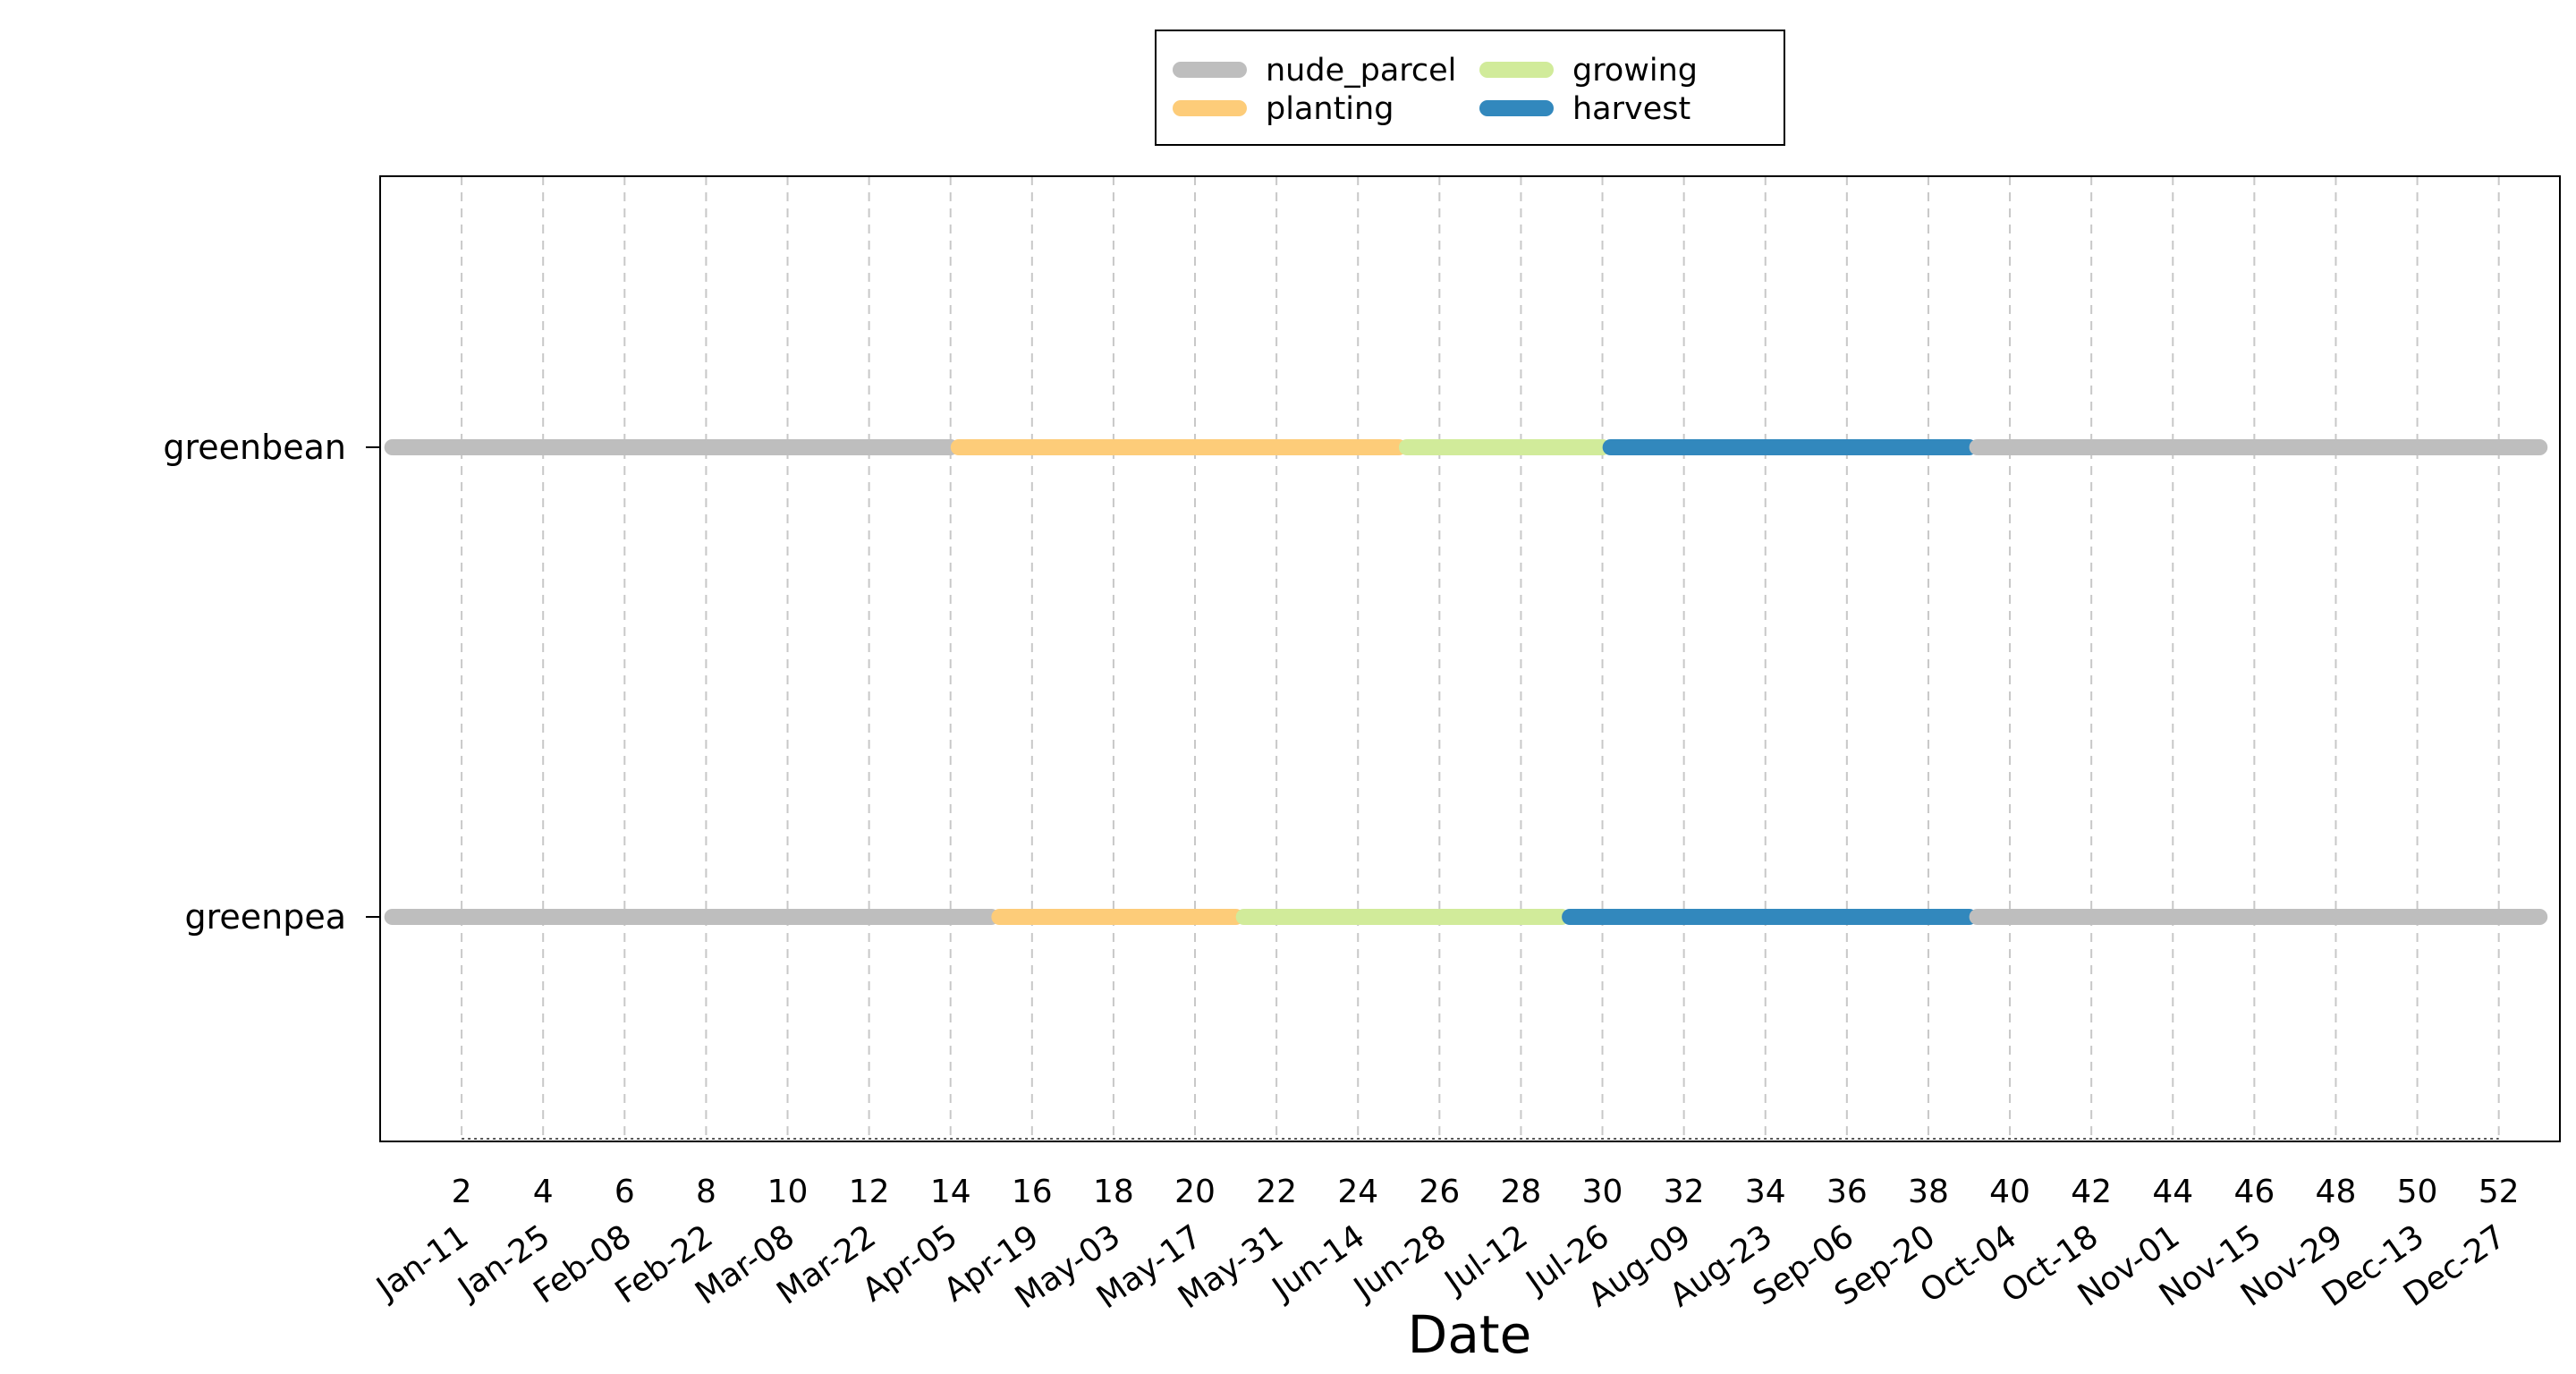 The height and width of the screenshot is (1374, 2576). What do you see at coordinates (2417, 1192) in the screenshot?
I see `x-tick-label: 50` at bounding box center [2417, 1192].